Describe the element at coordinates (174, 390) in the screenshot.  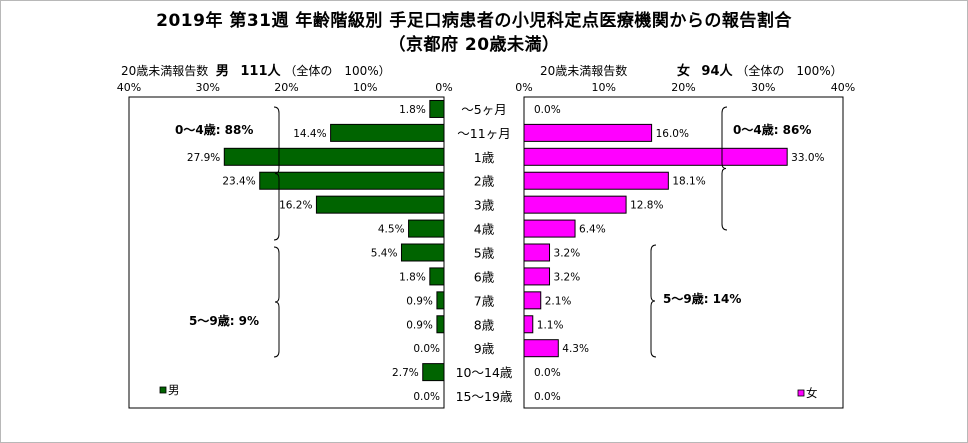
I see `male-legend-label: 男` at that location.